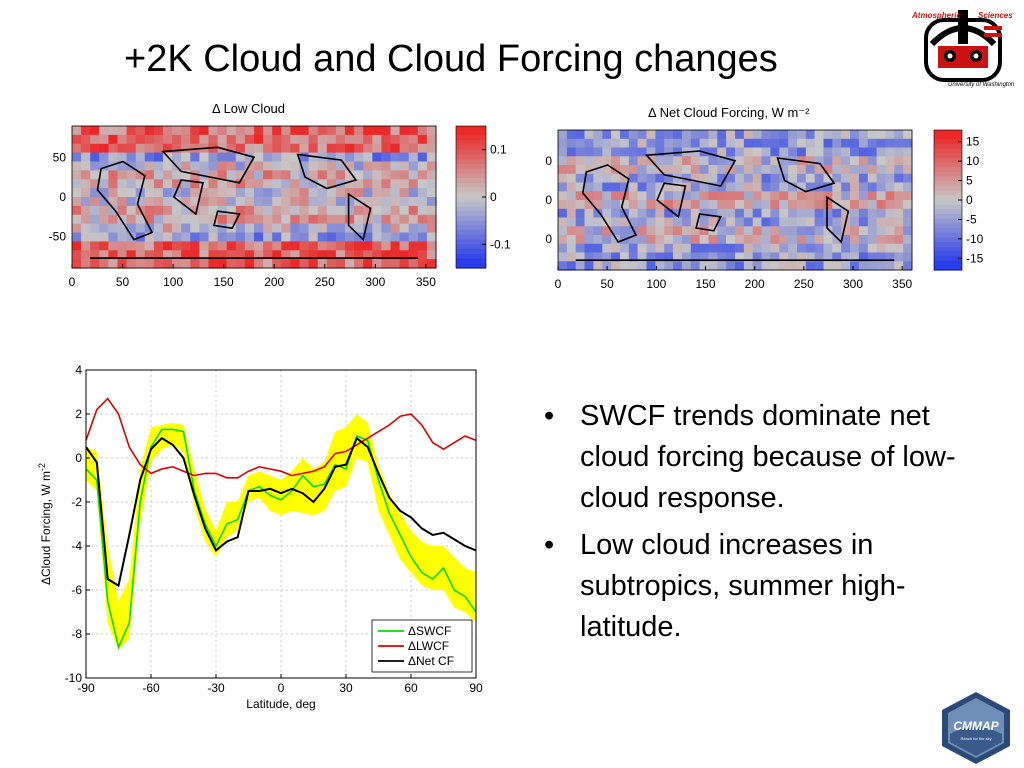 Image resolution: width=1024 pixels, height=768 pixels. I want to click on colorbar-tick-label: 15, so click(973, 142).